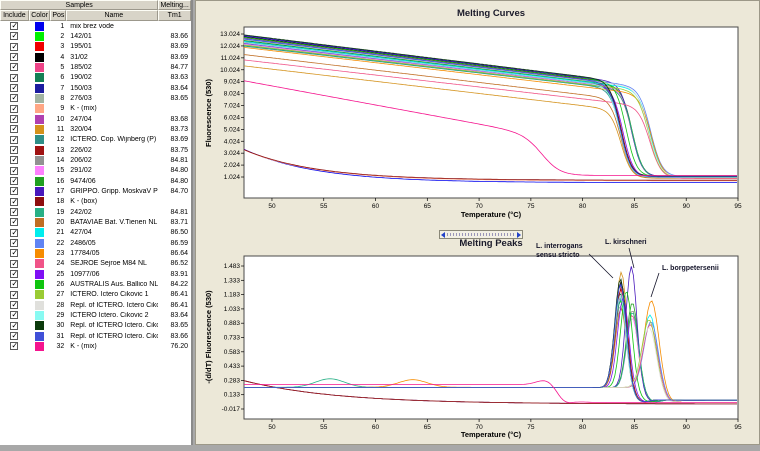 This screenshot has height=451, width=760. Describe the element at coordinates (95, 284) in the screenshot. I see `sample-row: ✓ 26 AUSTRALIS Aus. Ballico NL 84.22` at that location.